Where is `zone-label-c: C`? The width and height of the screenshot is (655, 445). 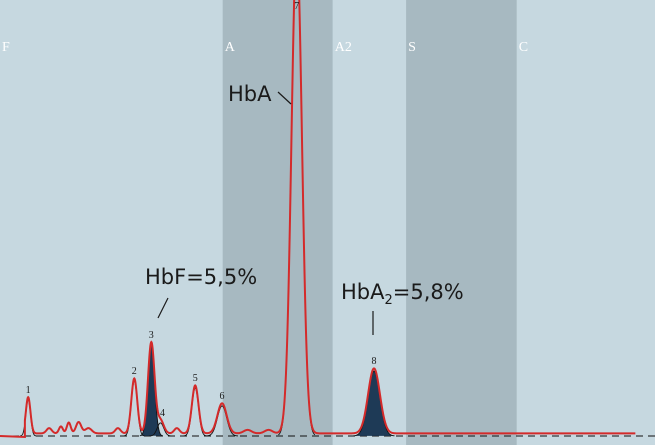
zone-label-c: C is located at coordinates (523, 47).